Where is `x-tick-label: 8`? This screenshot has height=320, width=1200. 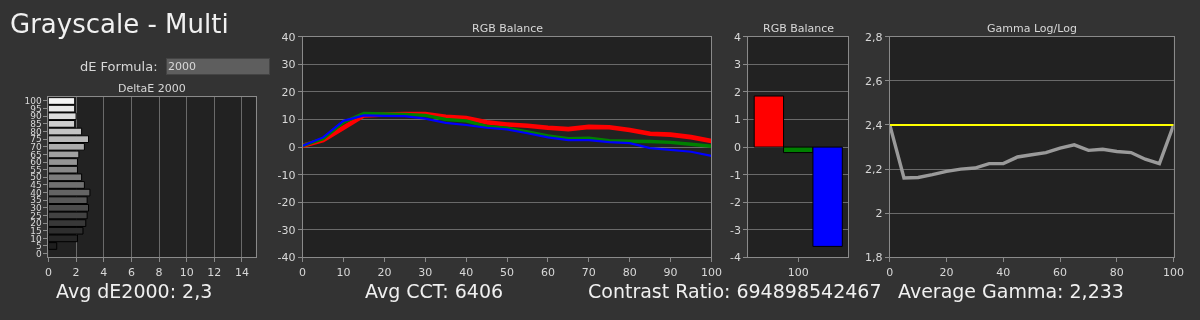 x-tick-label: 8 is located at coordinates (159, 272).